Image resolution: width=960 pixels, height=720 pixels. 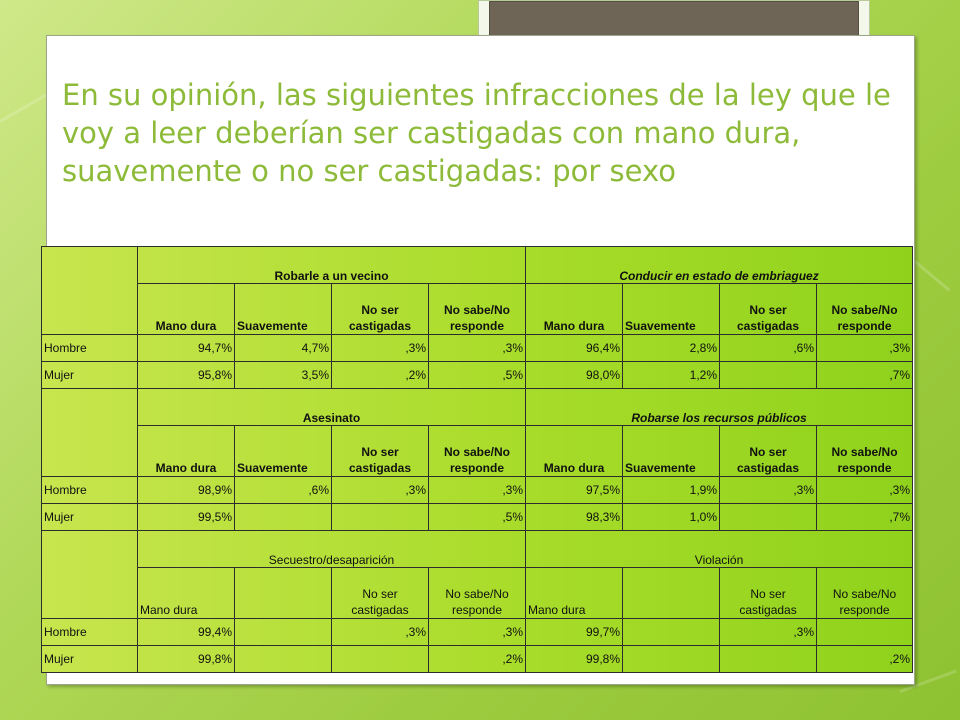 I want to click on table-cell: 98,3%, so click(x=574, y=517).